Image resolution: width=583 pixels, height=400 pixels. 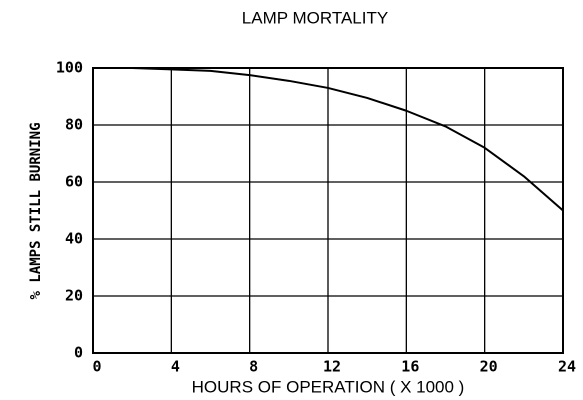 What do you see at coordinates (74, 296) in the screenshot?
I see `y-tick-label: 20` at bounding box center [74, 296].